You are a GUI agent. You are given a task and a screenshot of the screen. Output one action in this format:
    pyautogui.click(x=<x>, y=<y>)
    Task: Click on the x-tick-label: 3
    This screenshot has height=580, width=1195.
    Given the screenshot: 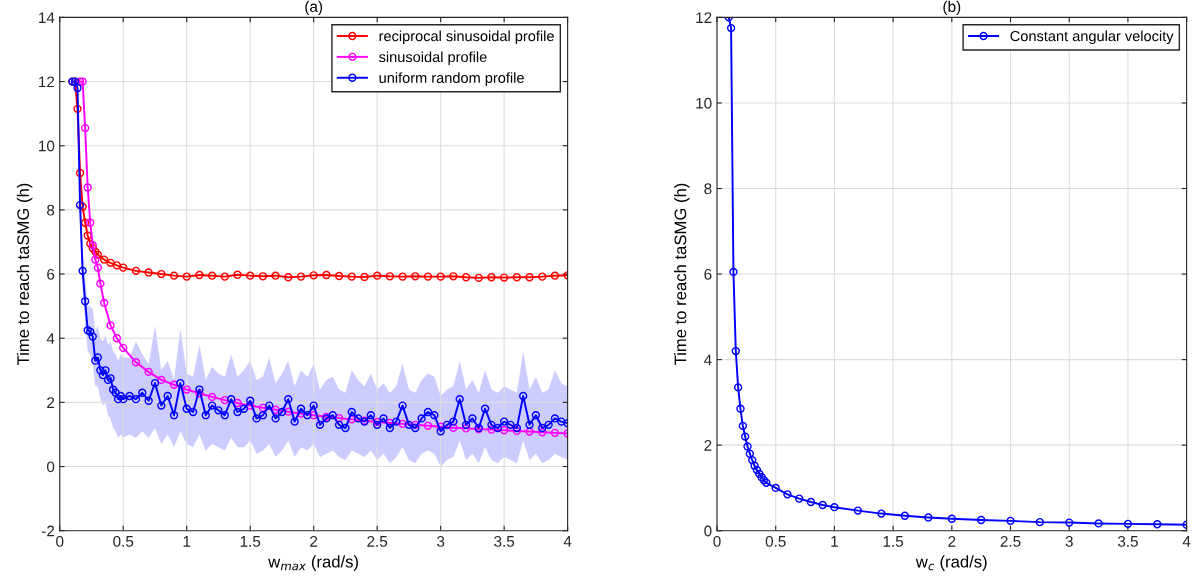 What is the action you would take?
    pyautogui.click(x=440, y=541)
    